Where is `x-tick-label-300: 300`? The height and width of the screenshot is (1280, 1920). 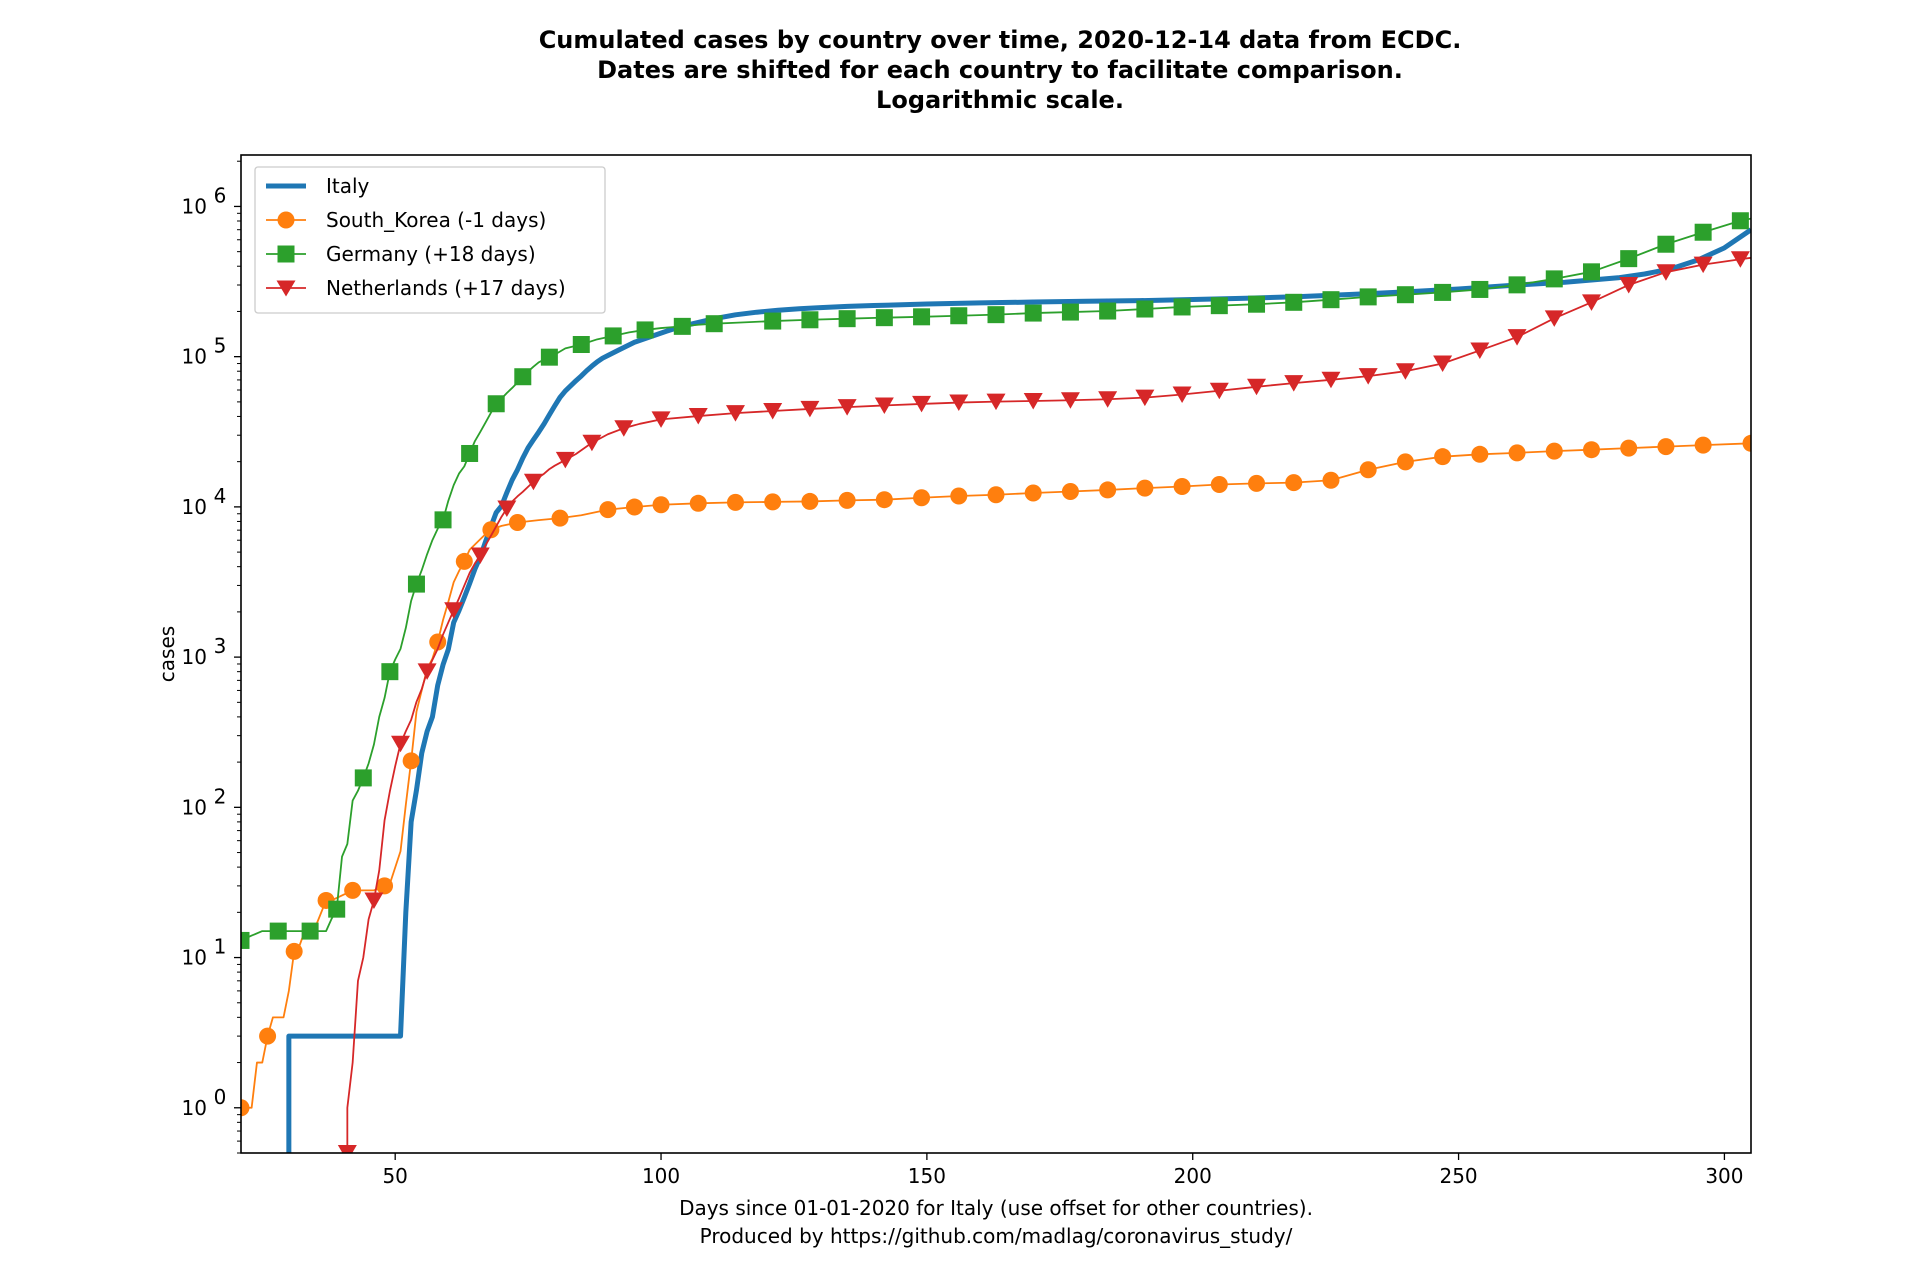
x-tick-label-300: 300 is located at coordinates (1724, 1176).